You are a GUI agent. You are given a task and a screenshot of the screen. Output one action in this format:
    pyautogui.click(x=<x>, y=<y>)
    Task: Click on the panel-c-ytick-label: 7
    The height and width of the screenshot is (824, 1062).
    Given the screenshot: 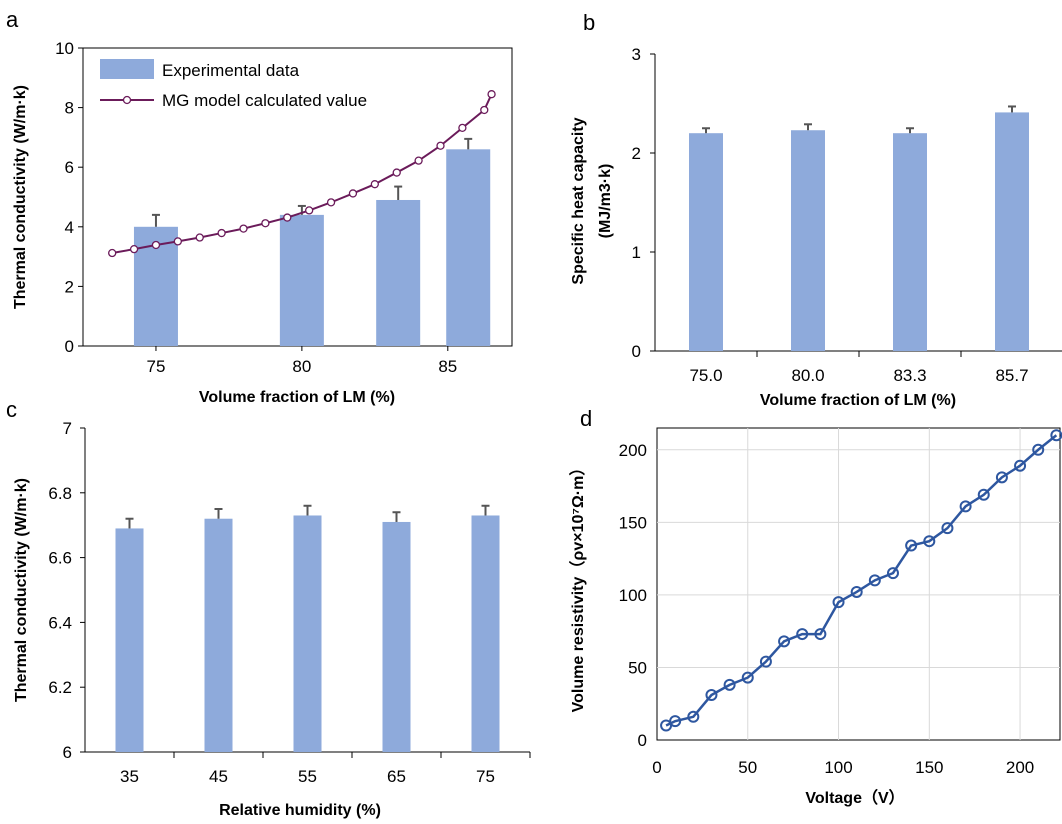 What is the action you would take?
    pyautogui.click(x=67, y=428)
    